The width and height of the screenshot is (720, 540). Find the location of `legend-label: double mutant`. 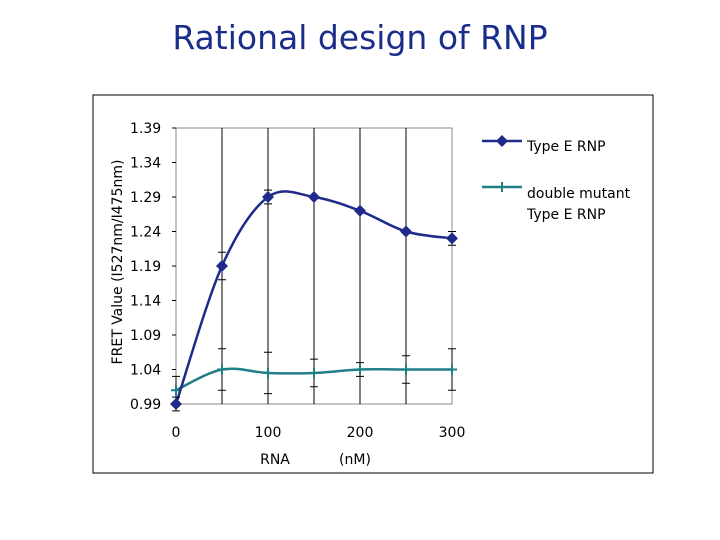

legend-label: double mutant is located at coordinates (579, 194).